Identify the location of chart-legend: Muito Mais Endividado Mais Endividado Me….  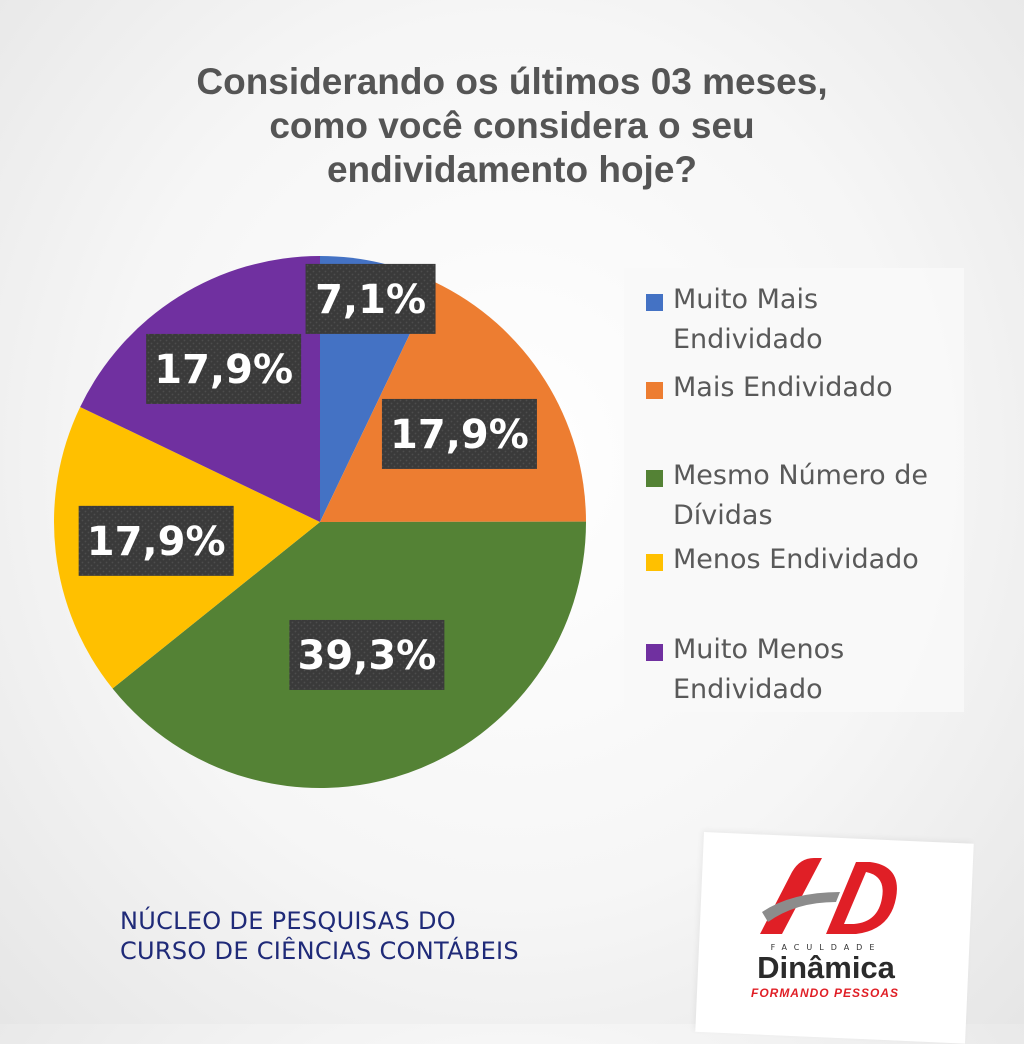
(794, 490).